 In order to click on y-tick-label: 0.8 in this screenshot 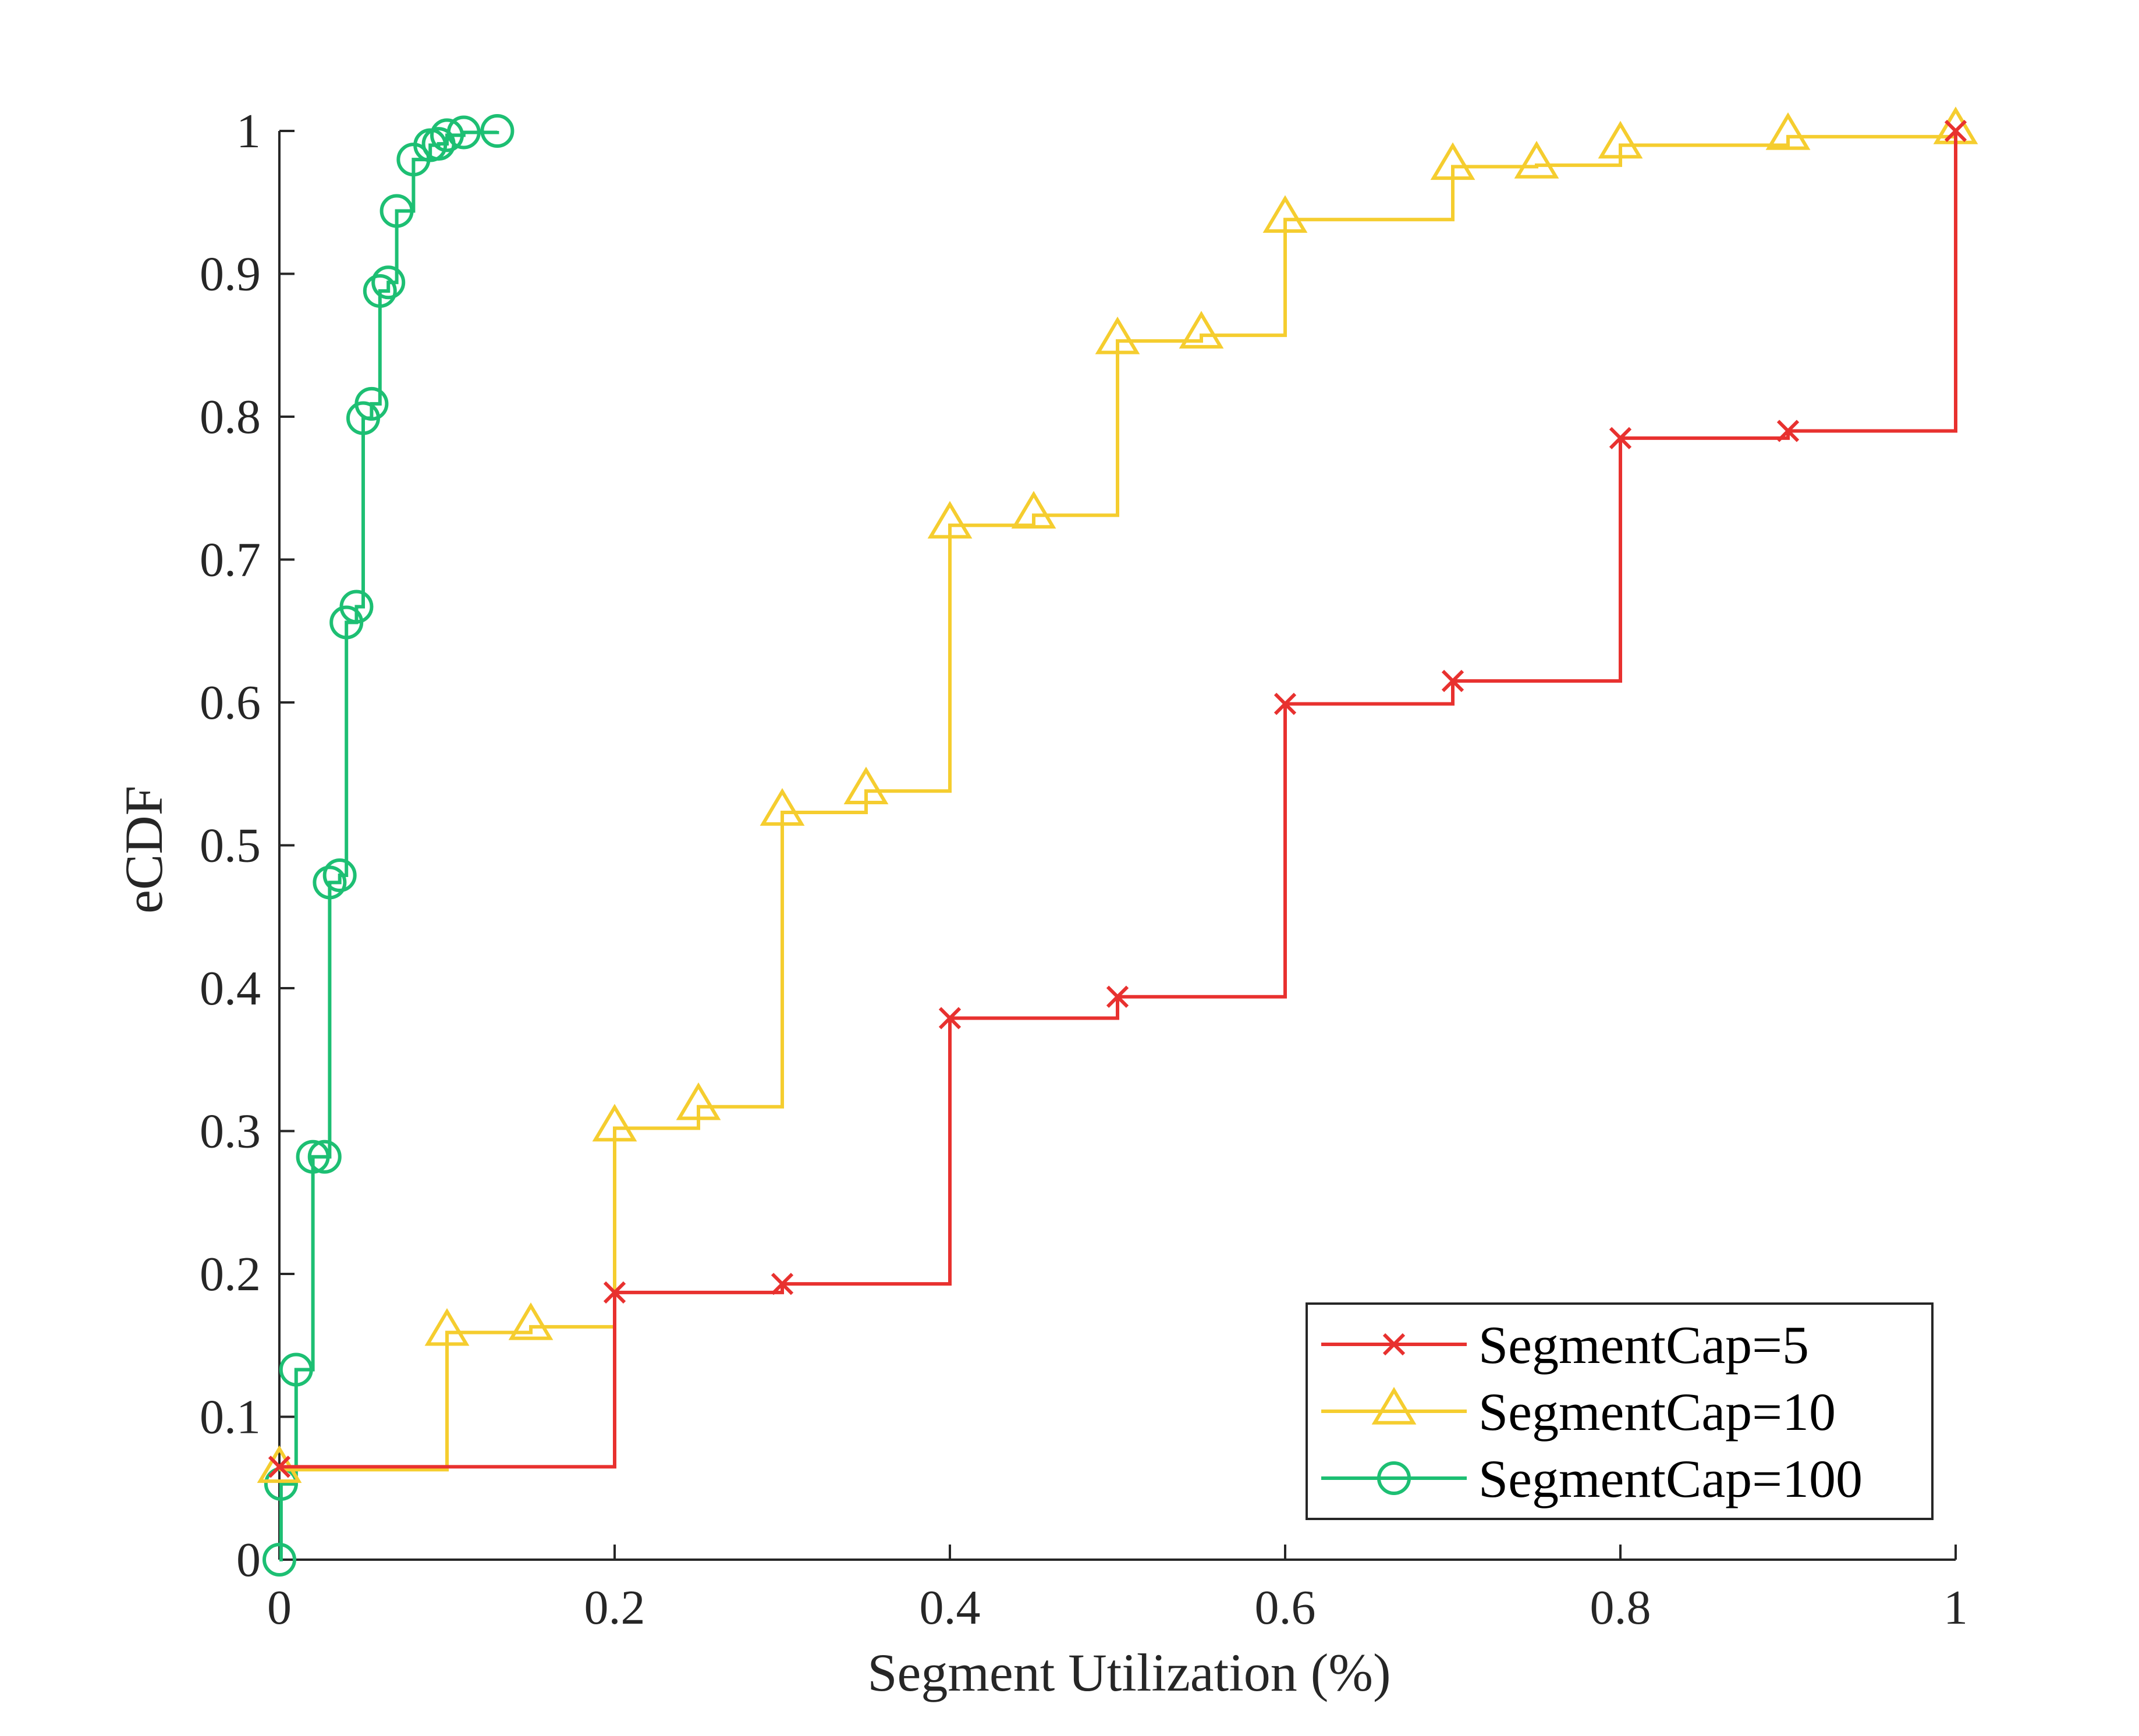, I will do `click(230, 417)`.